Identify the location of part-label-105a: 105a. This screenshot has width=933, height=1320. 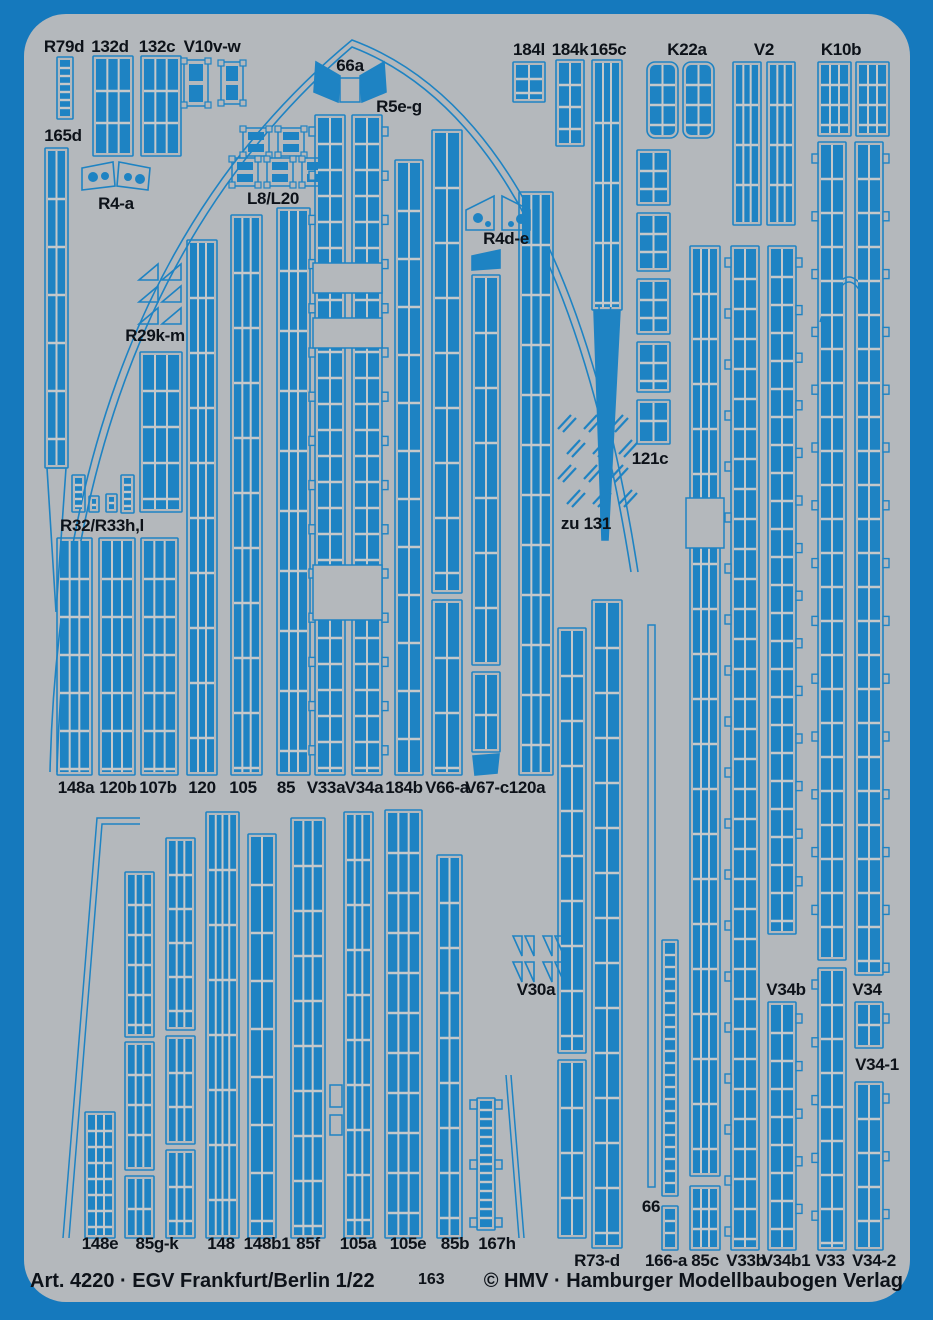
(358, 1243).